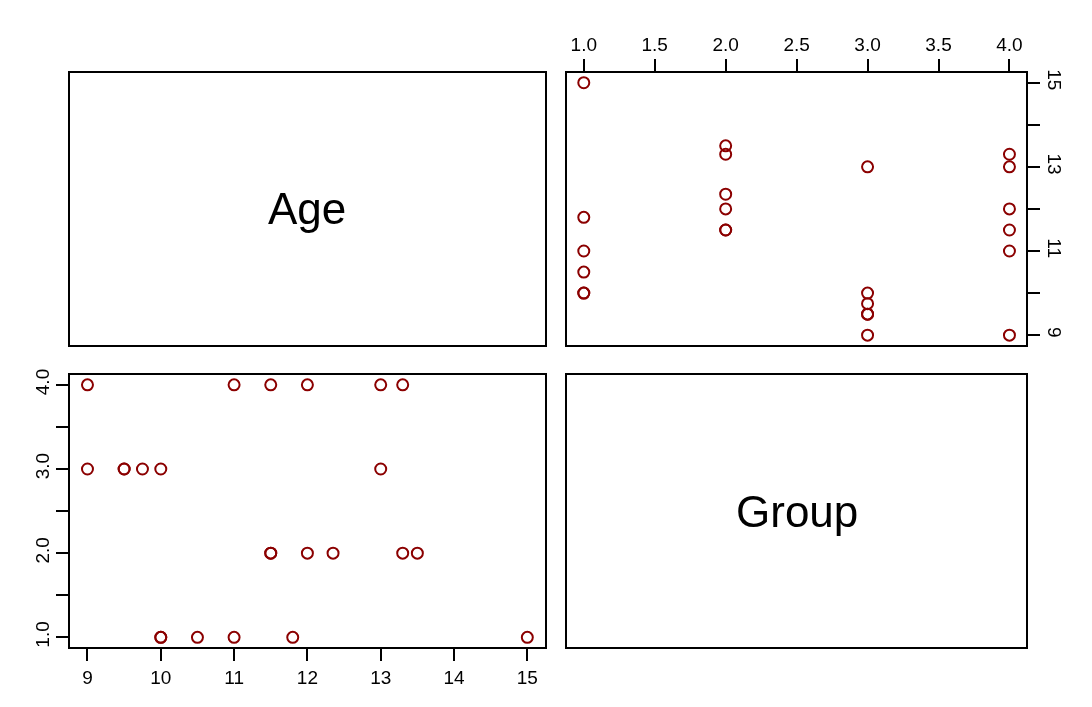 The image size is (1092, 707). I want to click on y-tick-label: 9, so click(1054, 332).